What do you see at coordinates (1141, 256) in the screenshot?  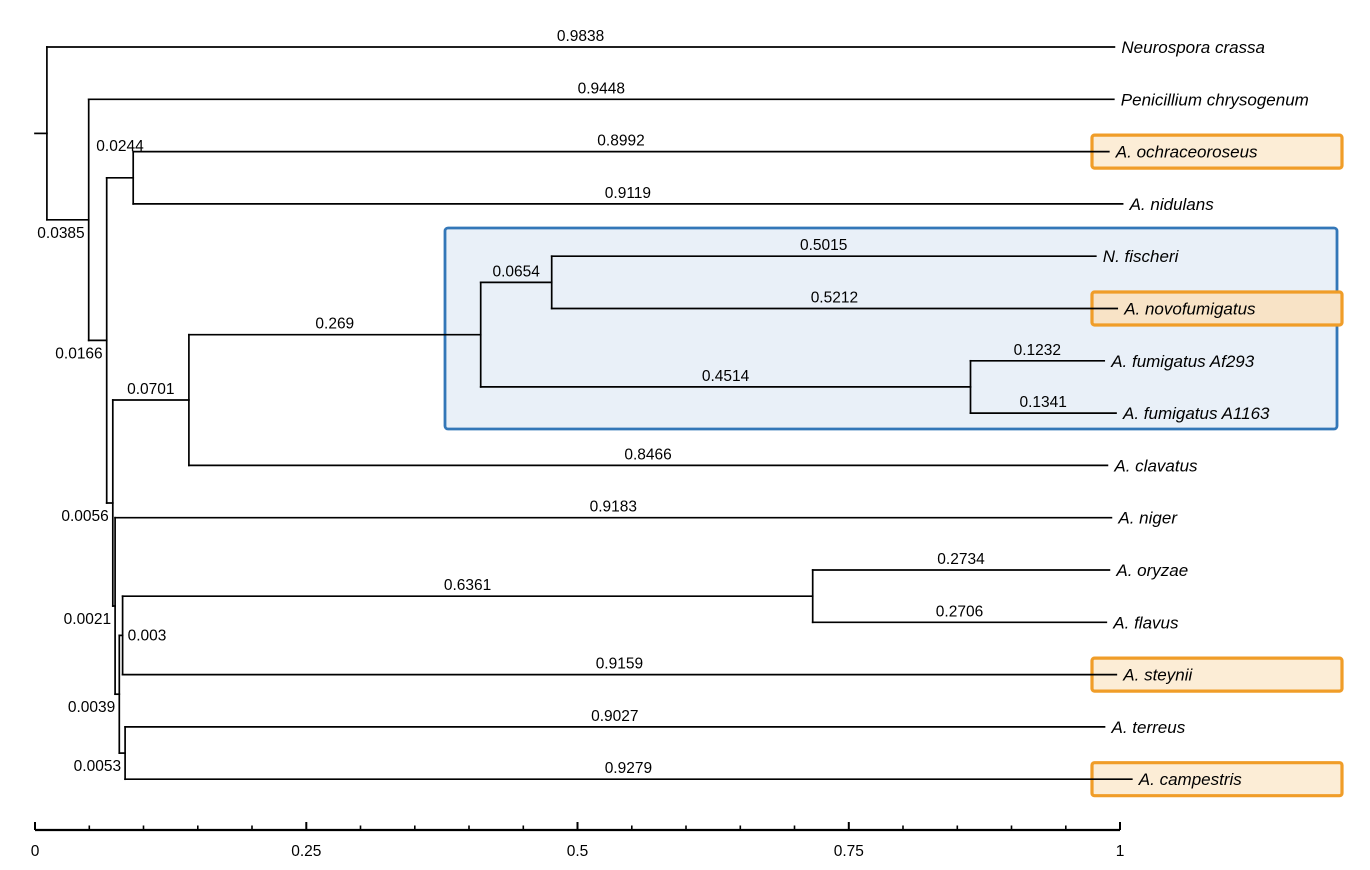 I see `species-label-n-fischeri: N. fischeri` at bounding box center [1141, 256].